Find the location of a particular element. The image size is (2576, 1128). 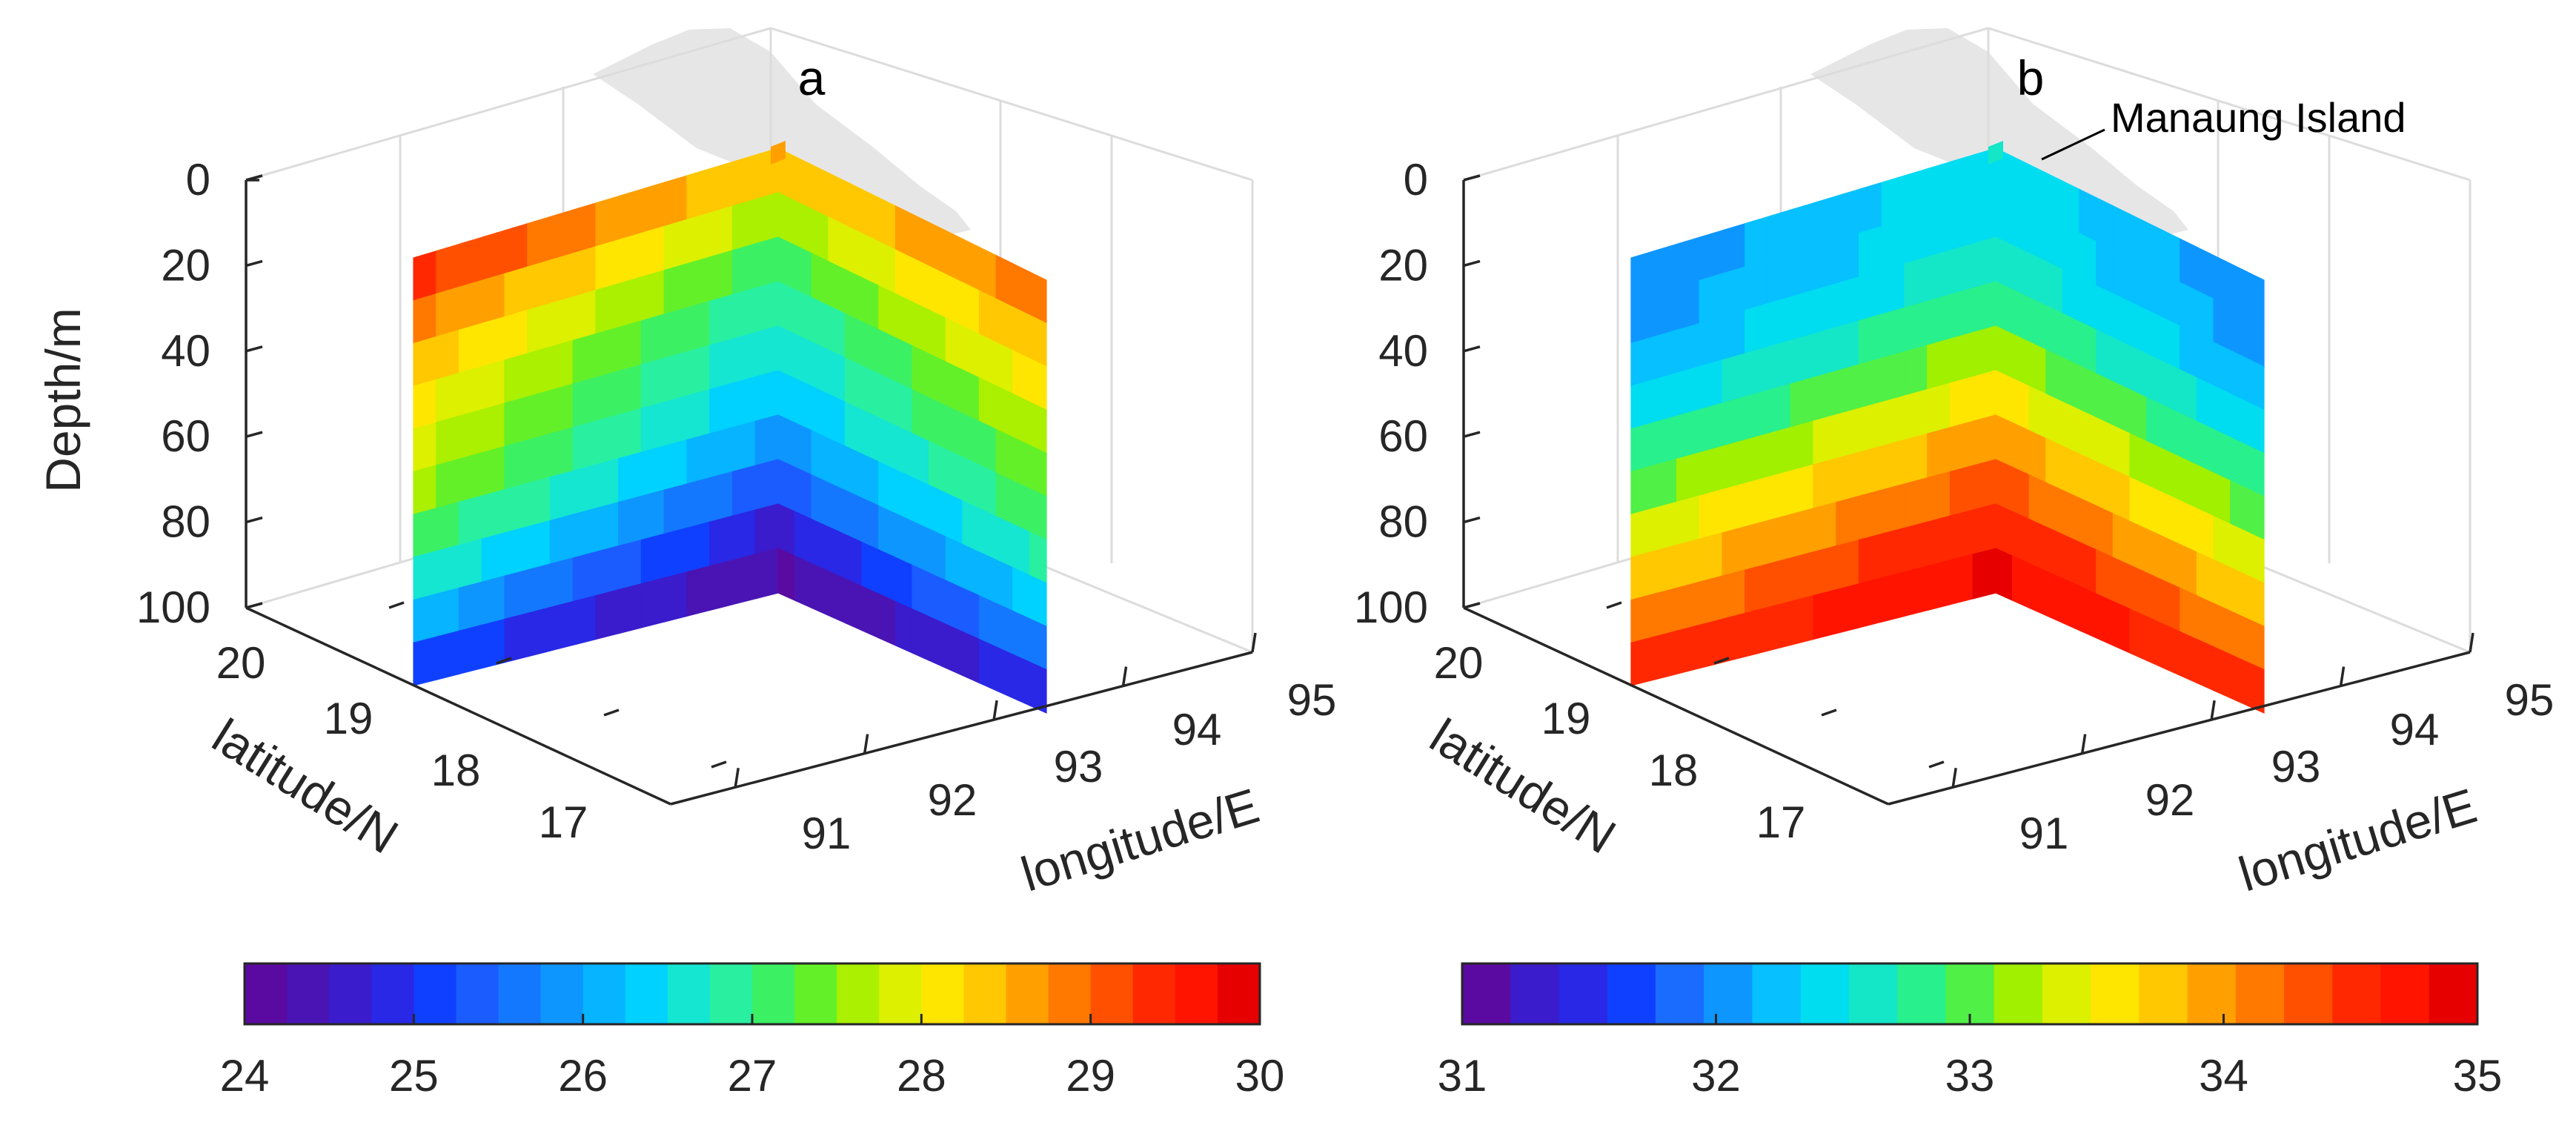

lon-tick-label: 92 is located at coordinates (952, 800).